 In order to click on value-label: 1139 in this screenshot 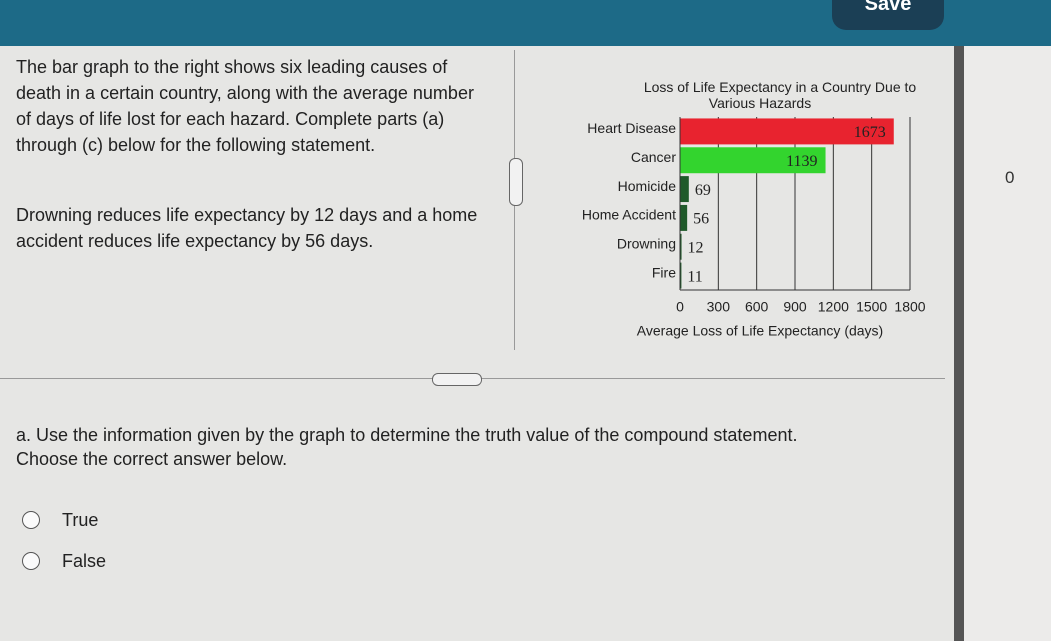, I will do `click(801, 161)`.